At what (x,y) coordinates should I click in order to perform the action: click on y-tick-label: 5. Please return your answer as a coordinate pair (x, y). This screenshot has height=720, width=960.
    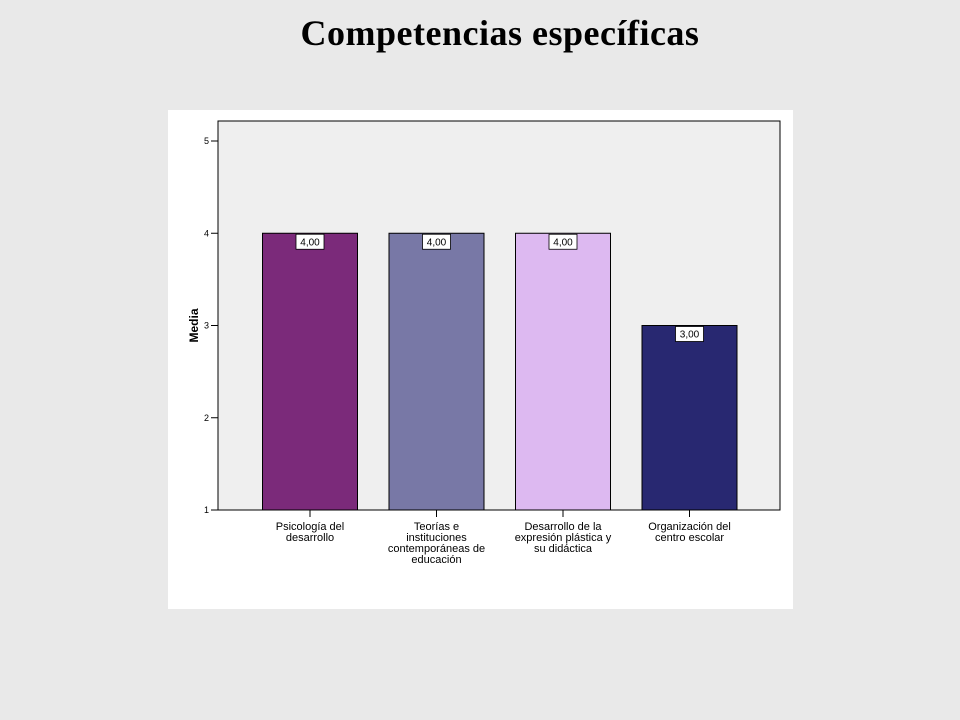
    Looking at the image, I should click on (206, 141).